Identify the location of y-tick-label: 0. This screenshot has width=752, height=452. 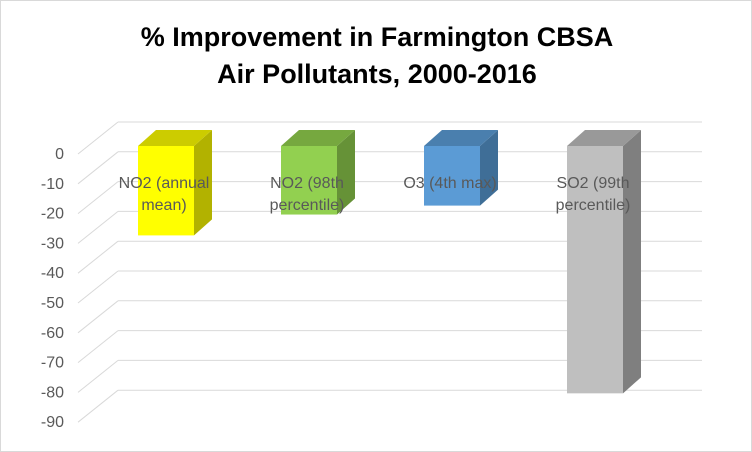
(59, 154).